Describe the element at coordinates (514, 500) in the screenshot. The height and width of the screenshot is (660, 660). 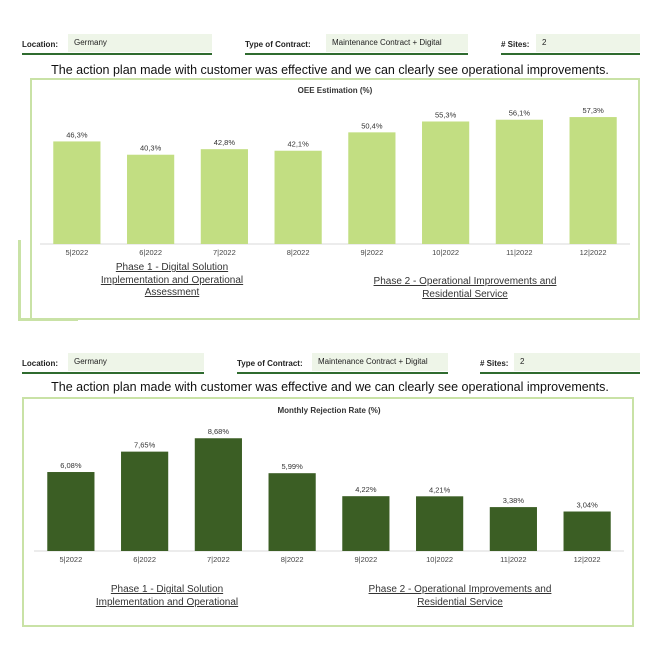
I see `data-label: 3,38%` at that location.